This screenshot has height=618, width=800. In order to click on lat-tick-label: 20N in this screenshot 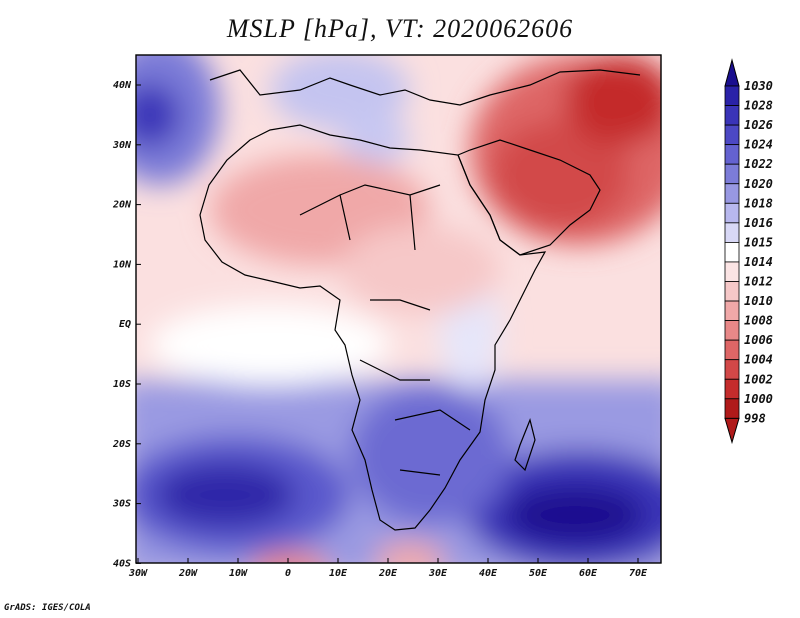, I will do `click(122, 205)`.